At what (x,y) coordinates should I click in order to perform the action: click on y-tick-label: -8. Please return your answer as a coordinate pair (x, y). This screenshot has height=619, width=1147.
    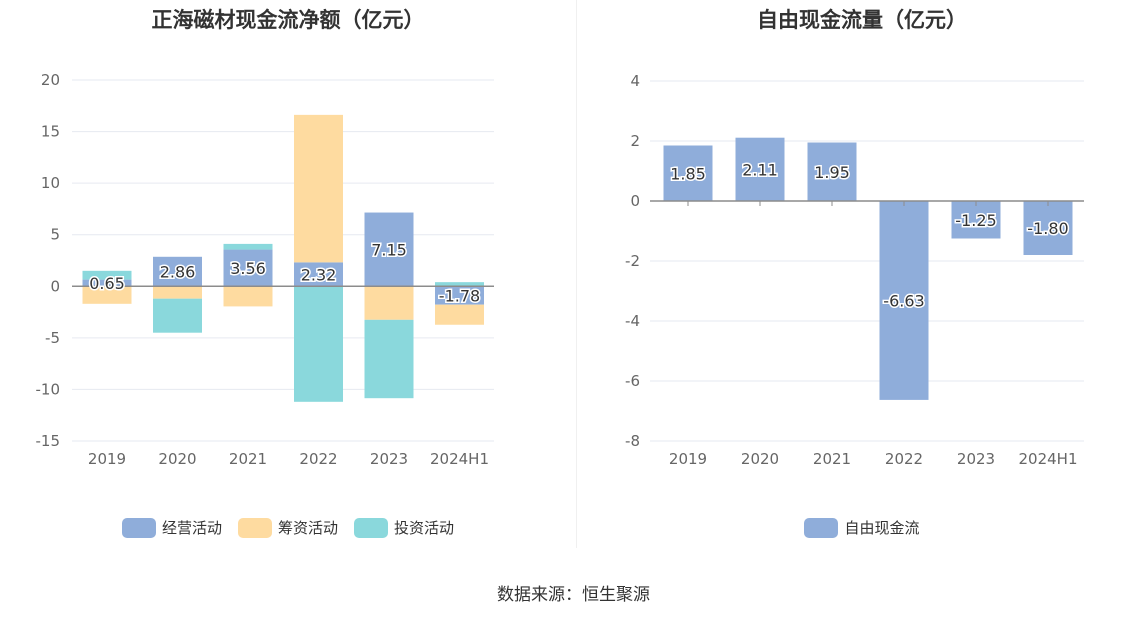
    Looking at the image, I should click on (632, 441).